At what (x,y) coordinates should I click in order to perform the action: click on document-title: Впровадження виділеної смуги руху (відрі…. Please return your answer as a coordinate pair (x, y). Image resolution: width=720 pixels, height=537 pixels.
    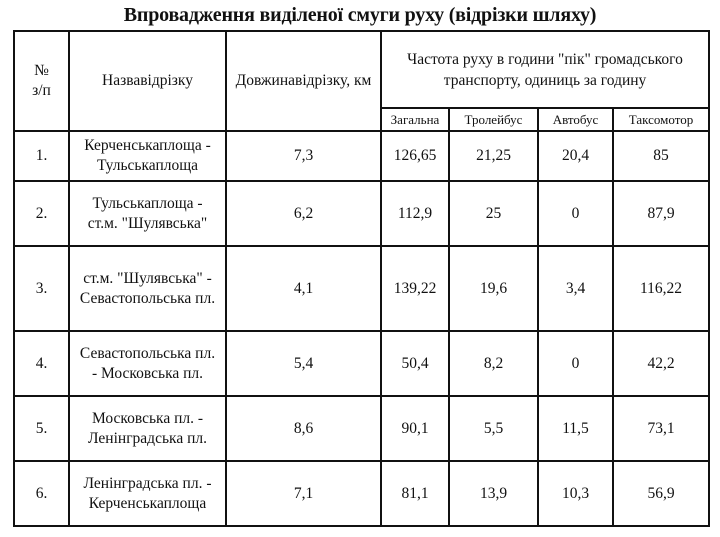
    Looking at the image, I should click on (360, 15).